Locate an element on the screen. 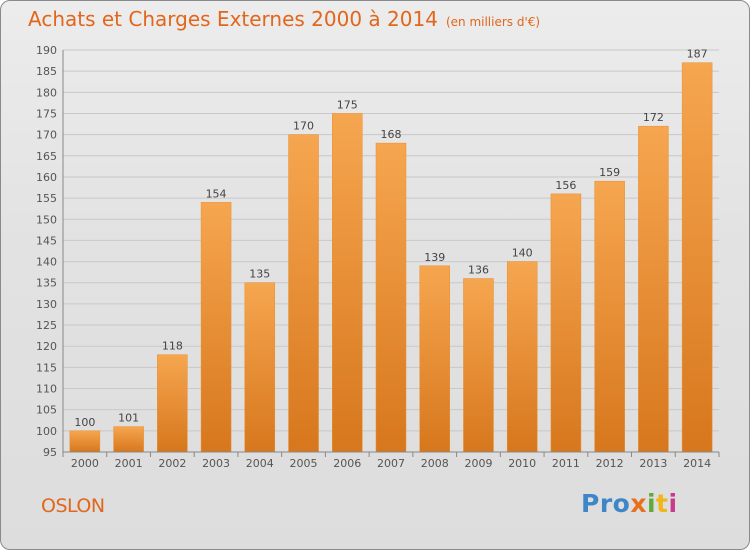 This screenshot has height=550, width=750. value-label: 139 is located at coordinates (434, 257).